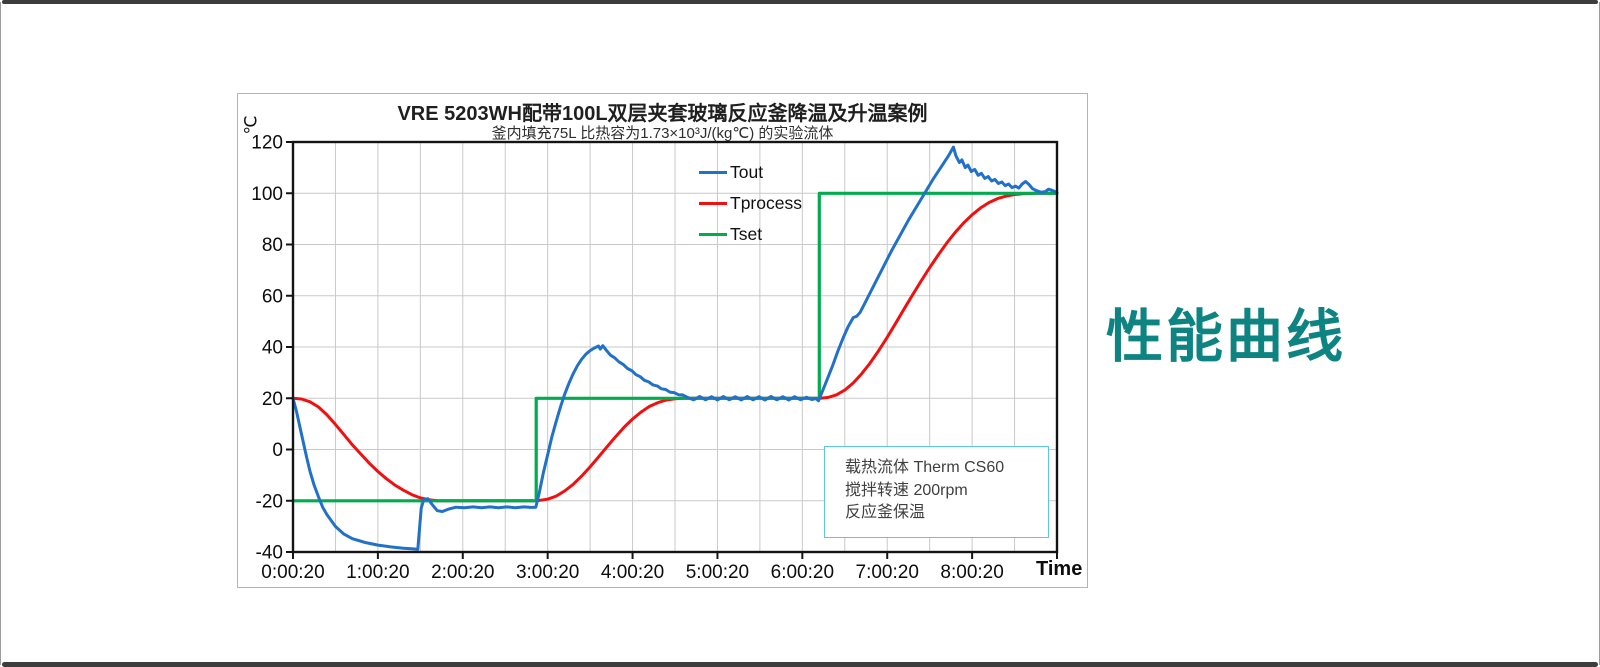 The width and height of the screenshot is (1600, 667). Describe the element at coordinates (272, 399) in the screenshot. I see `y-tick-label: 20` at that location.